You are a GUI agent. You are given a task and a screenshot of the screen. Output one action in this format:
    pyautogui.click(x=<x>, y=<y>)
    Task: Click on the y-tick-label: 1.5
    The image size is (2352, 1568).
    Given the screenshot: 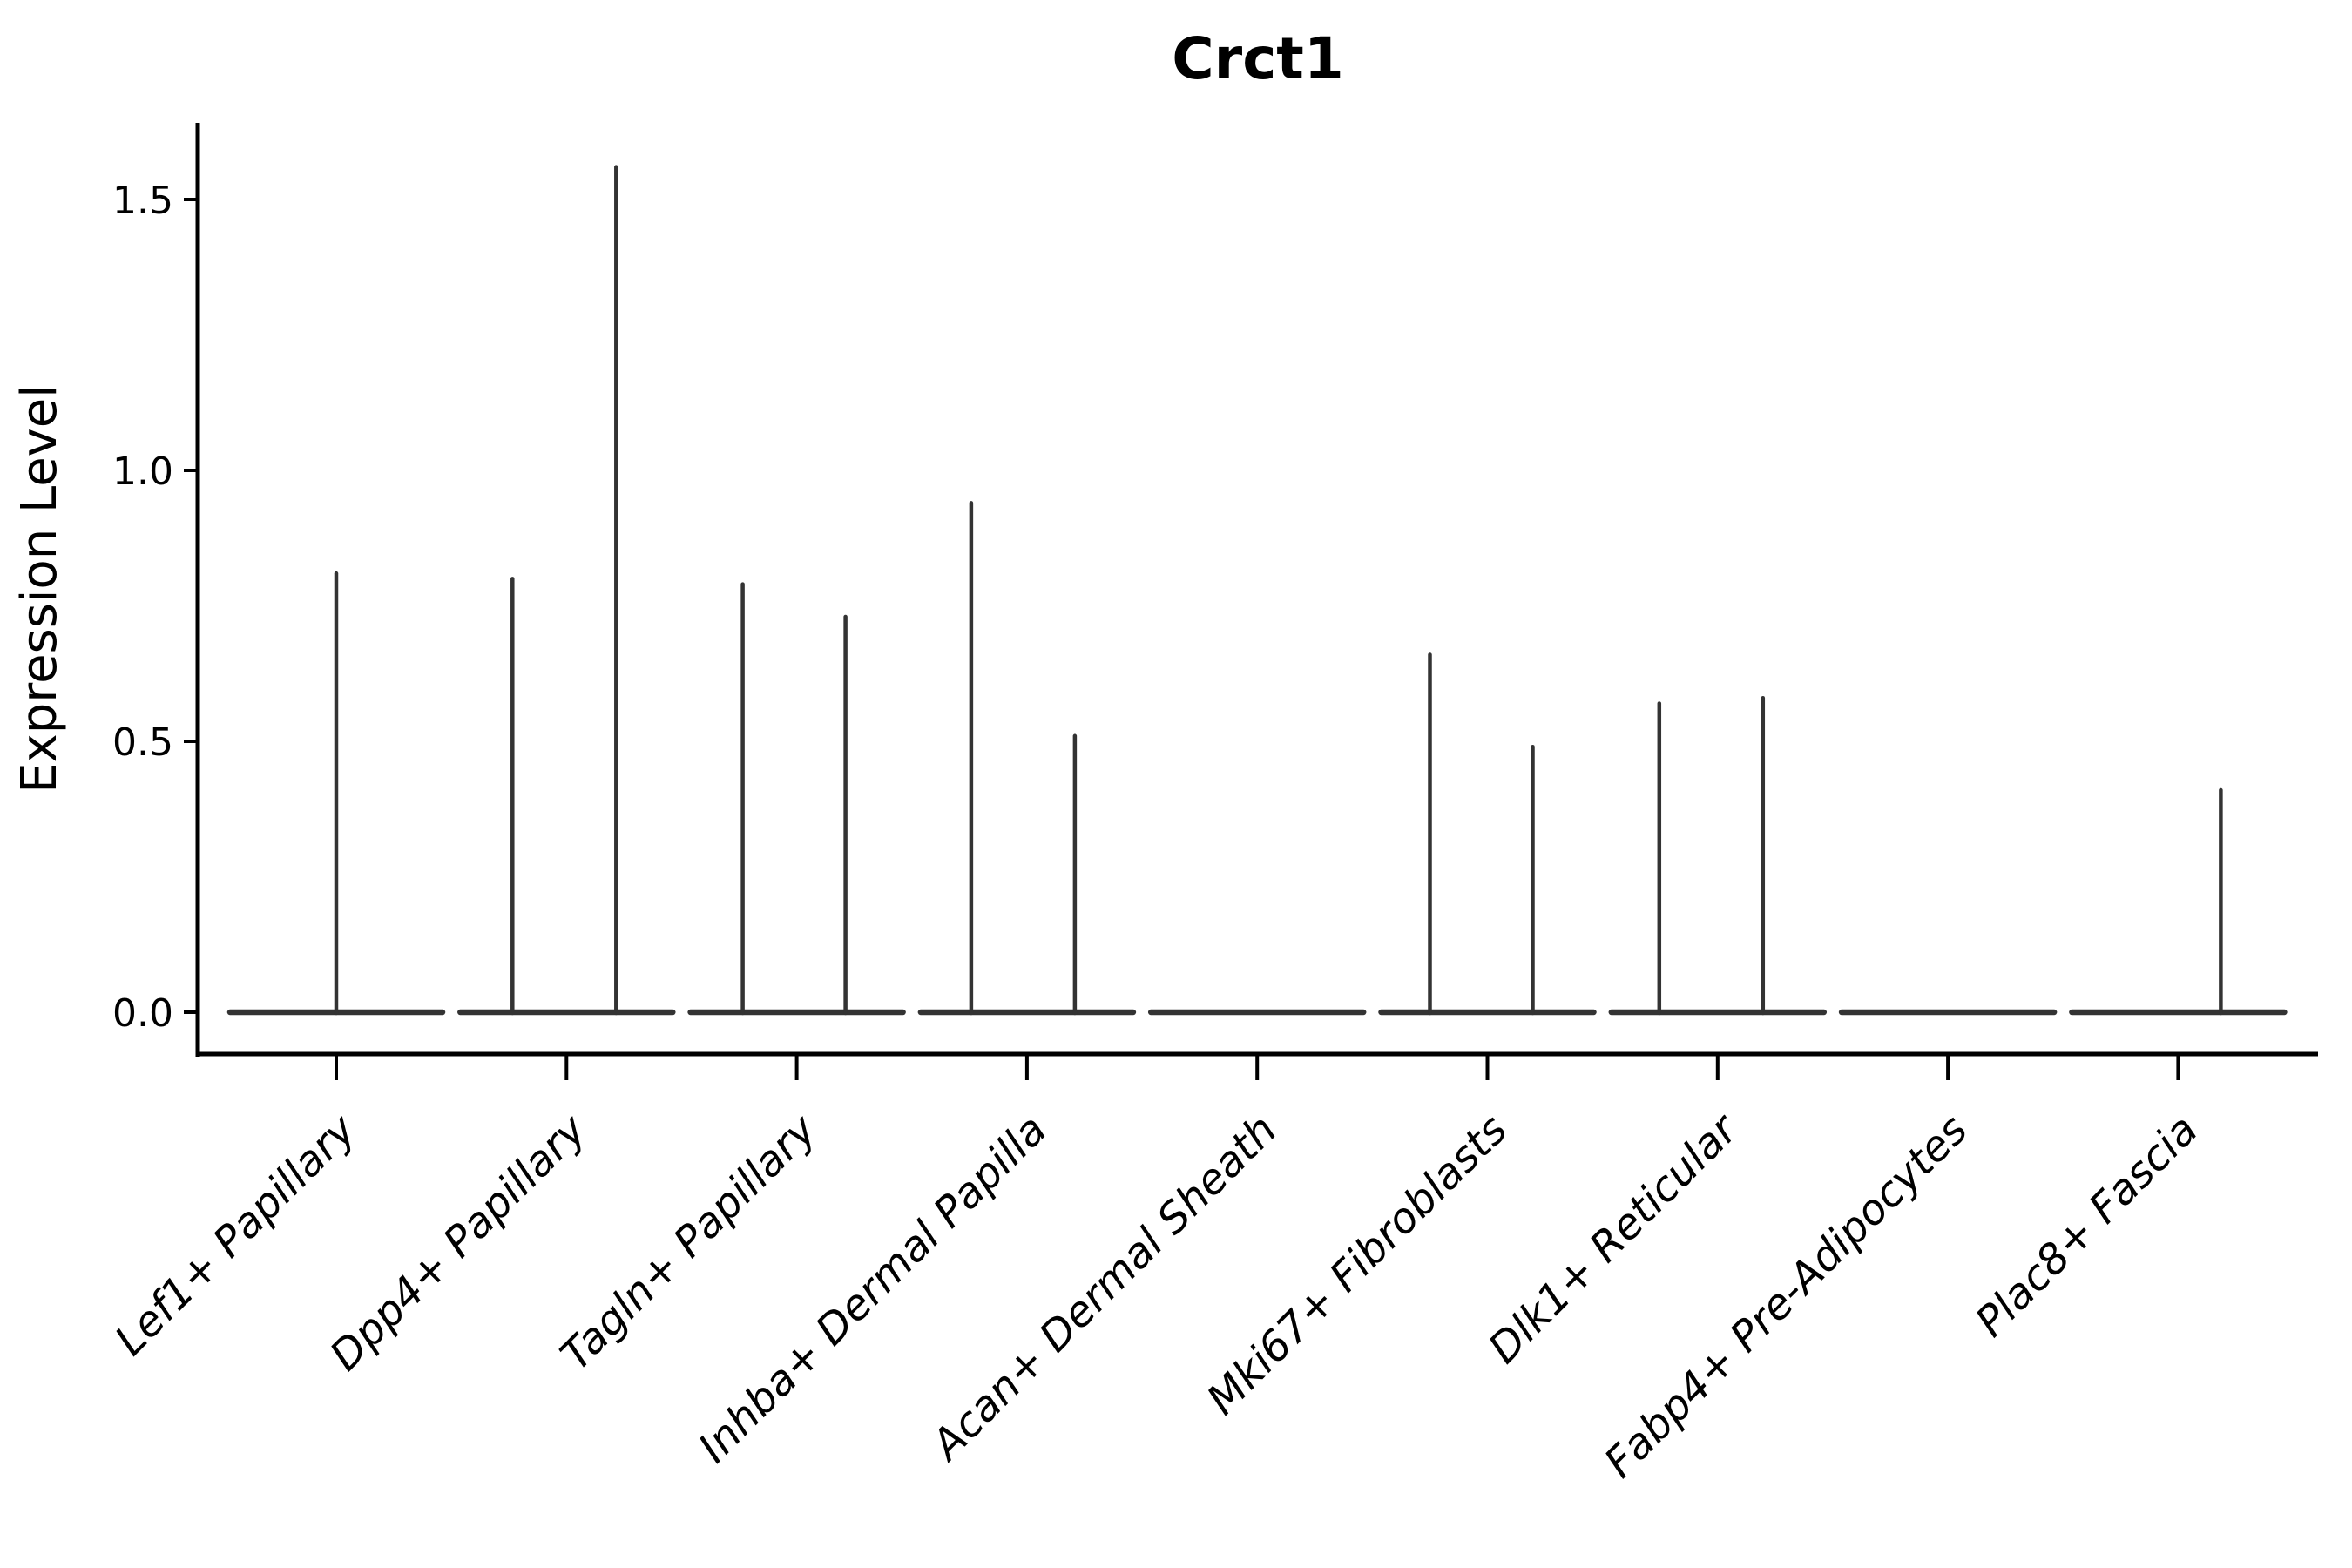 What is the action you would take?
    pyautogui.click(x=142, y=201)
    